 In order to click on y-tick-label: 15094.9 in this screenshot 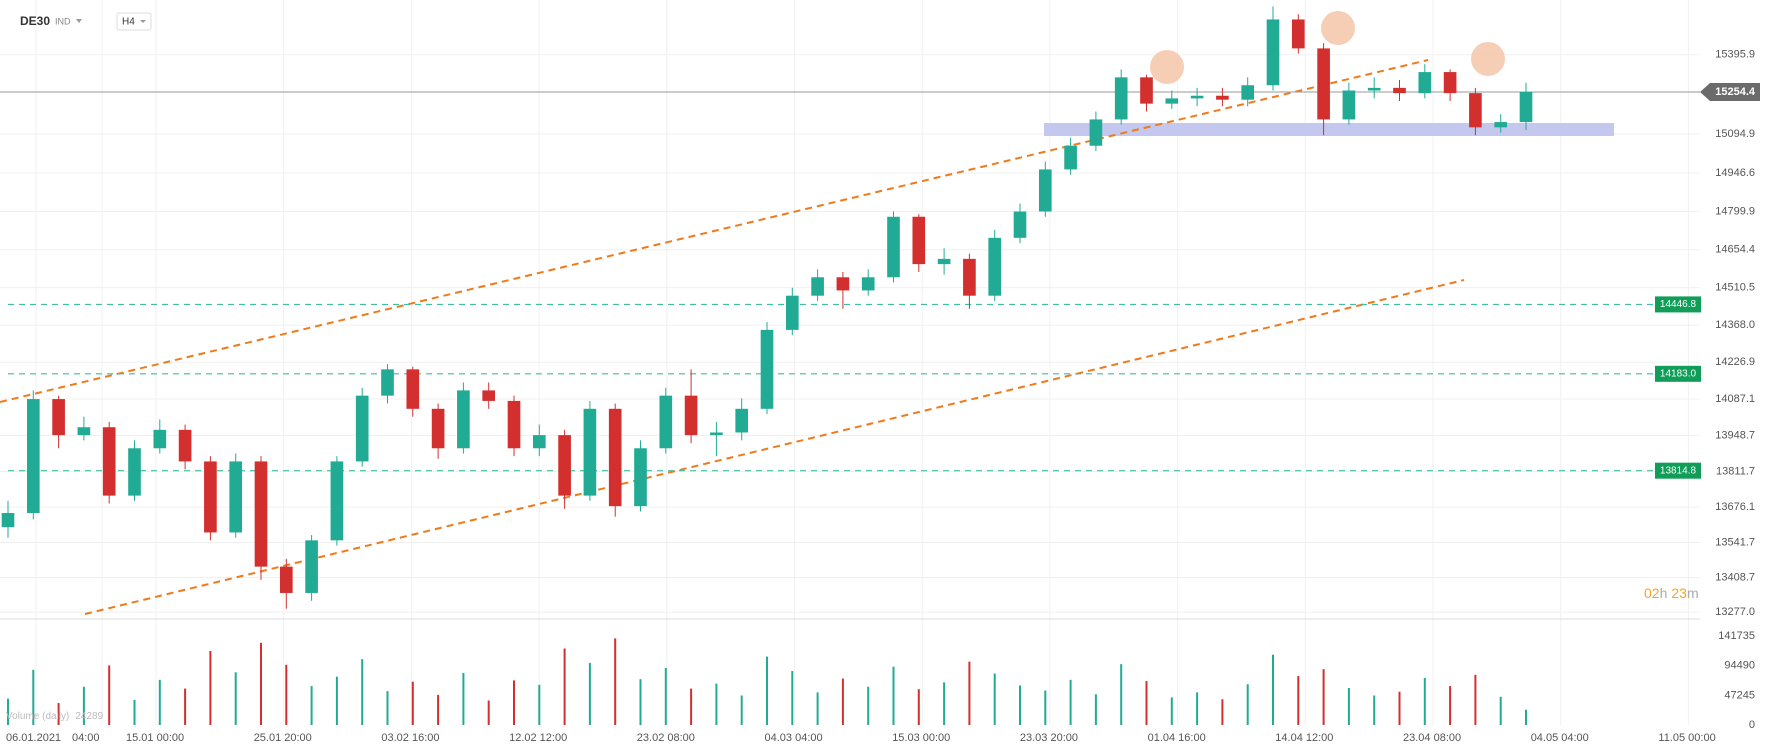, I will do `click(1735, 134)`.